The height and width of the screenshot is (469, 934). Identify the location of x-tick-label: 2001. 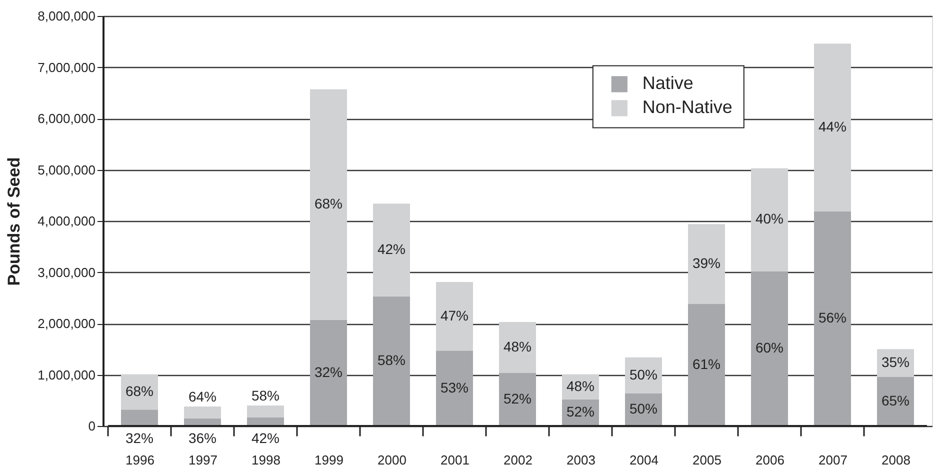
(455, 460).